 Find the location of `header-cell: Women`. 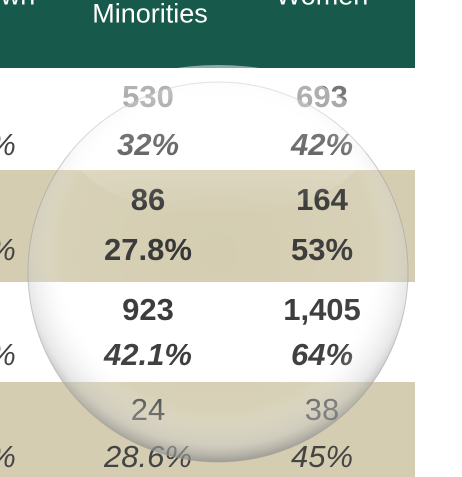

header-cell: Women is located at coordinates (322, 6).